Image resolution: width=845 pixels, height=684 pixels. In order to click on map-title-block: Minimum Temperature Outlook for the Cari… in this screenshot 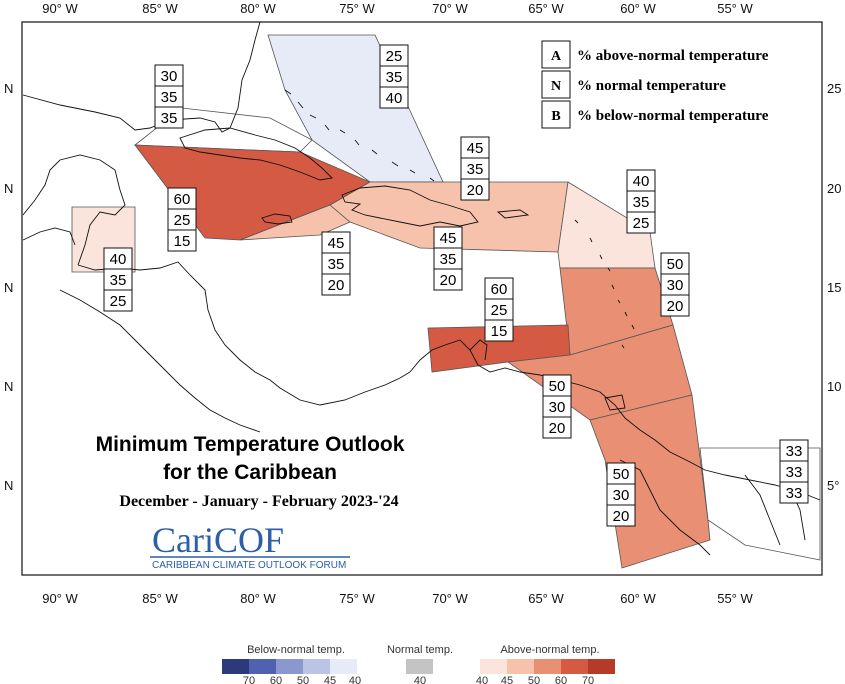, I will do `click(250, 471)`.